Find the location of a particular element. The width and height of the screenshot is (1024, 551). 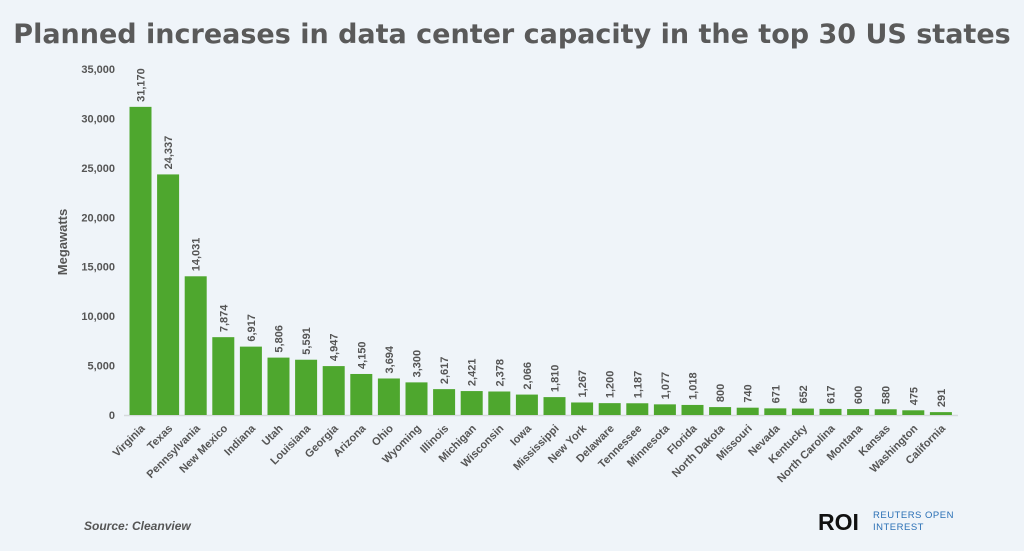

data-label: 14,031 is located at coordinates (197, 255).